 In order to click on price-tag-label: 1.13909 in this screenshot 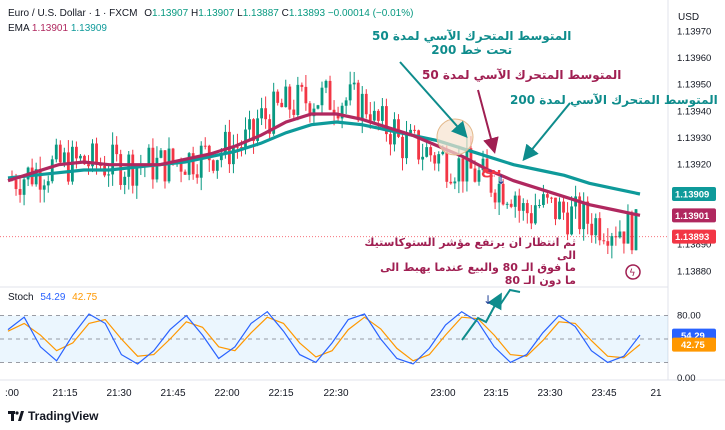, I will do `click(692, 195)`.